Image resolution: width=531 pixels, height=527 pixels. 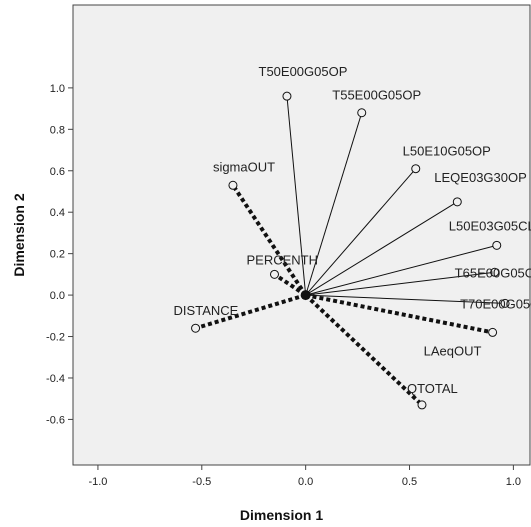 I want to click on point-label: PERCENTH, so click(x=282, y=259).